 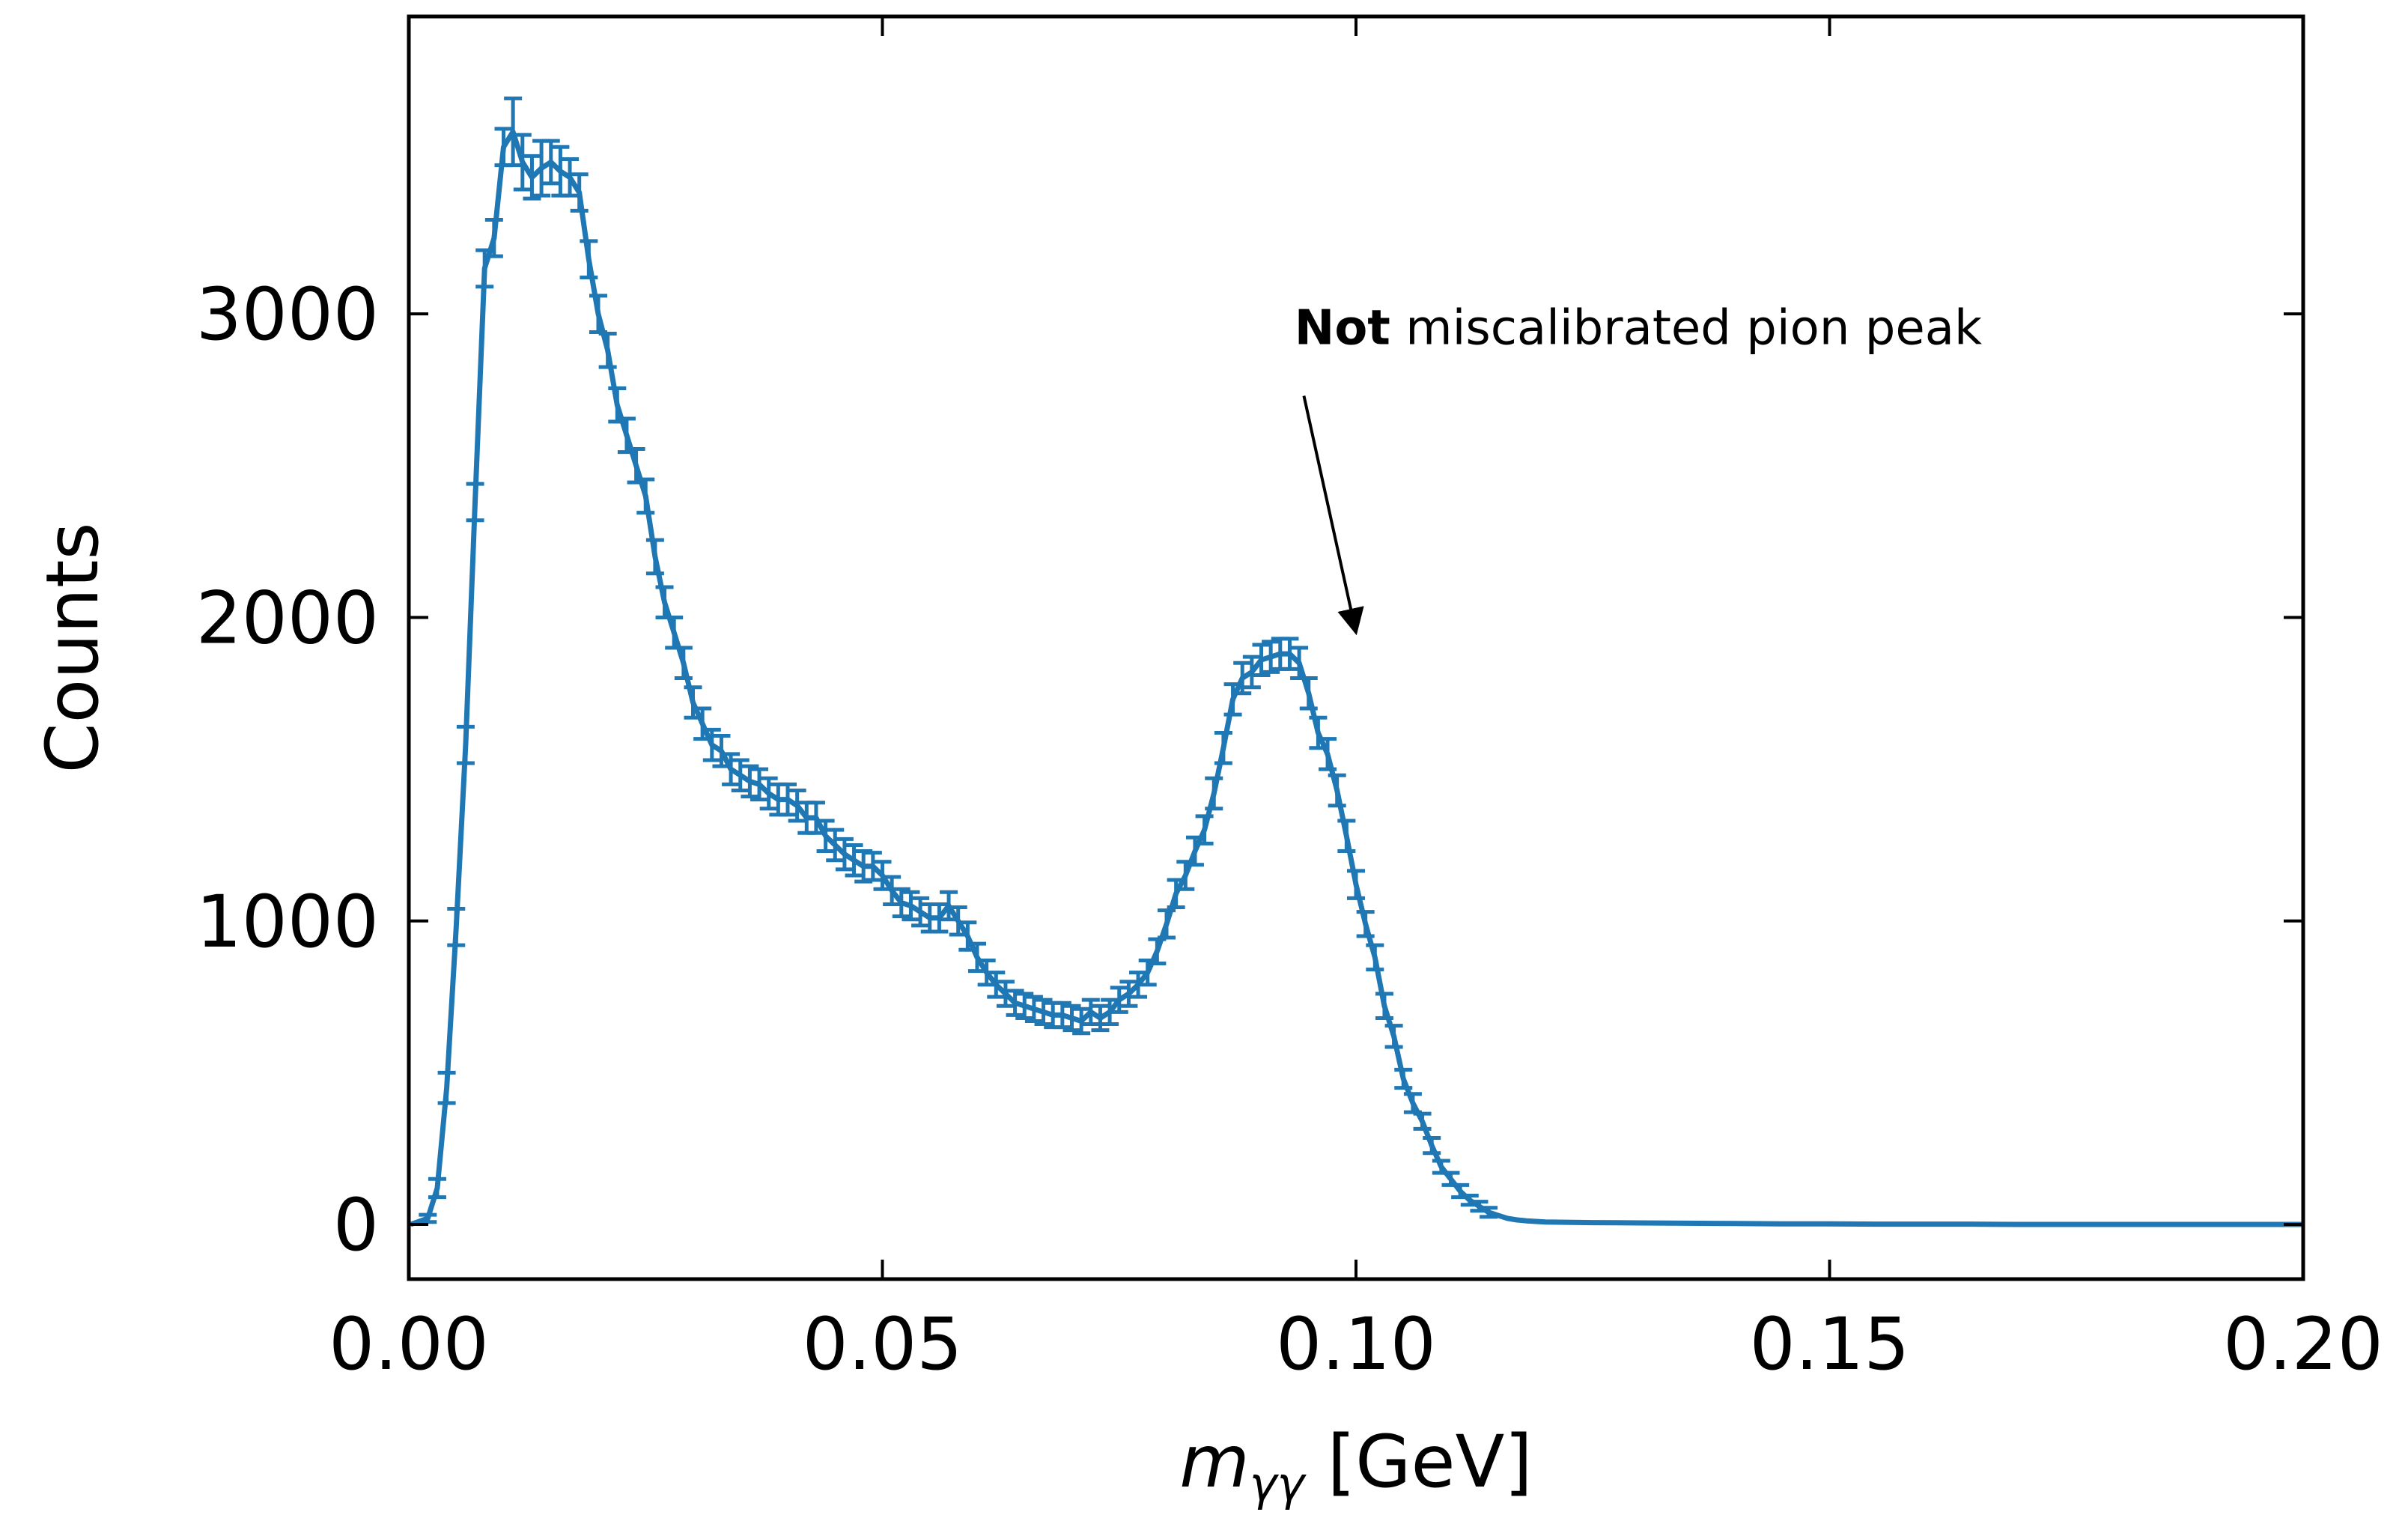 What do you see at coordinates (287, 922) in the screenshot?
I see `y-tick-label: 1000` at bounding box center [287, 922].